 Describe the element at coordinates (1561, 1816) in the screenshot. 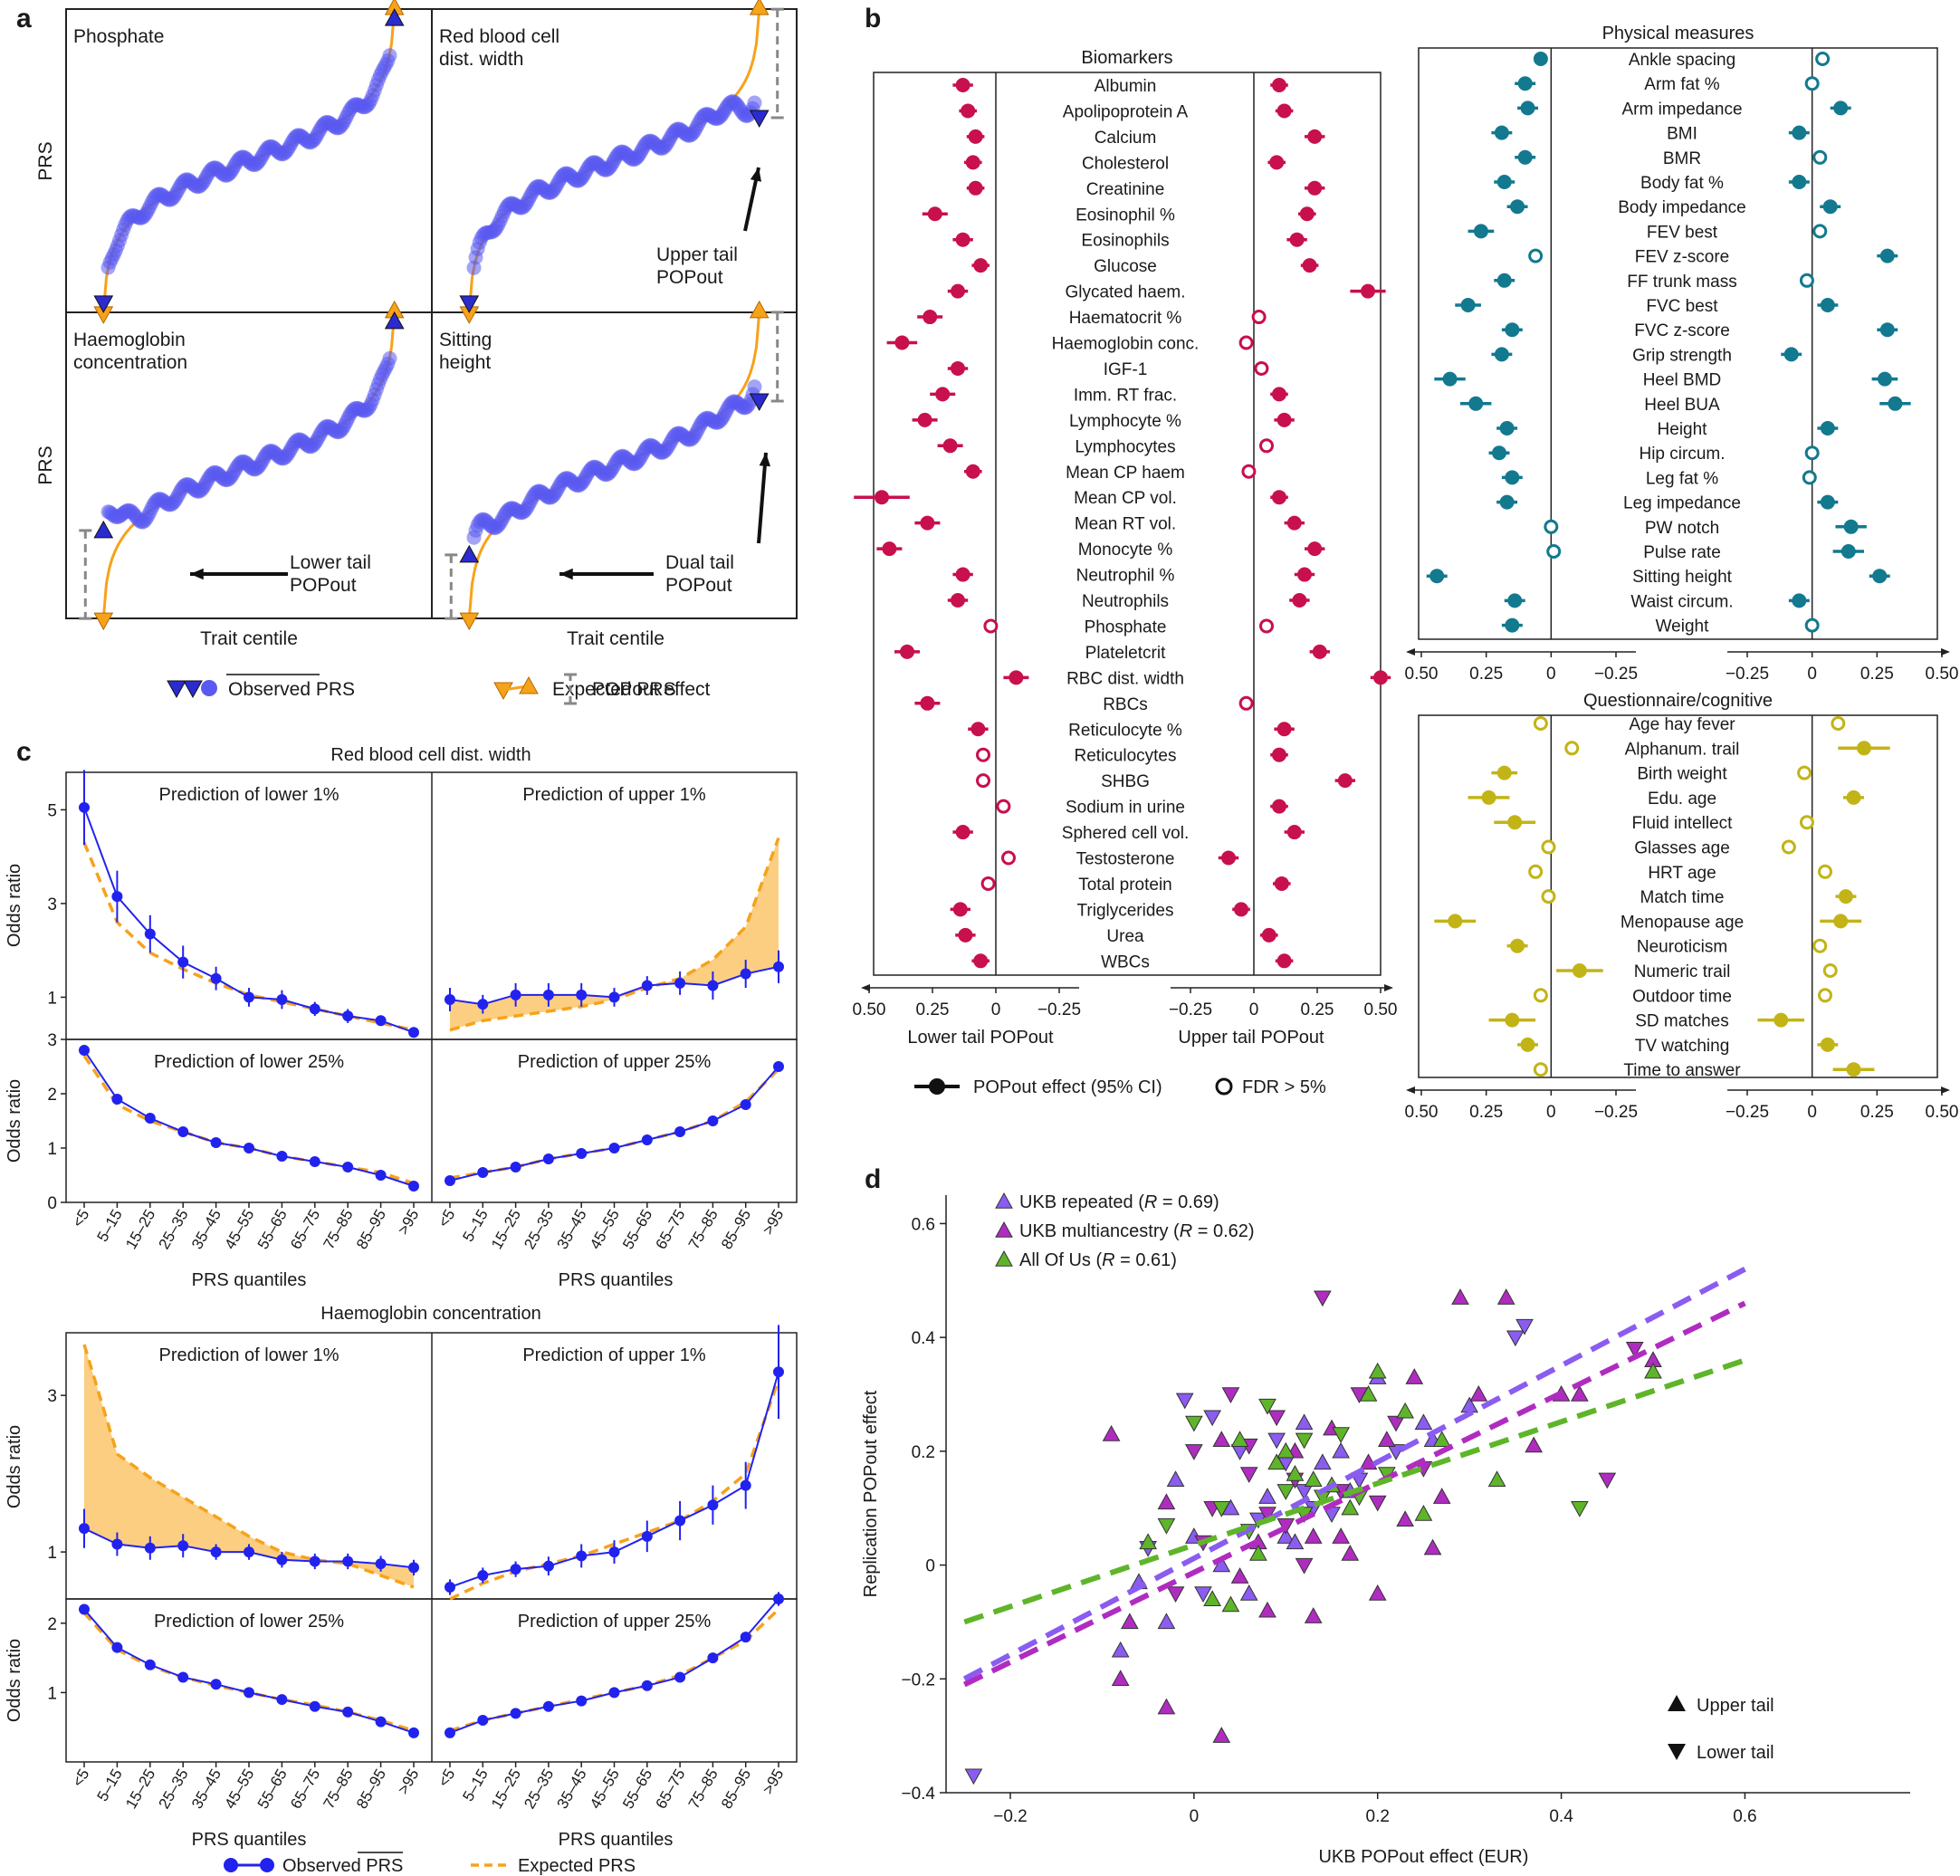

I see `x-tick-label: 0.4` at that location.